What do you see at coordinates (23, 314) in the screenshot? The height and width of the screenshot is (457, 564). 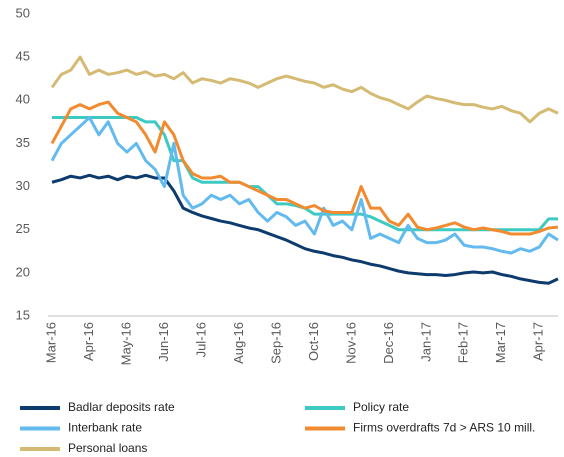 I see `y-tick-label: 15` at bounding box center [23, 314].